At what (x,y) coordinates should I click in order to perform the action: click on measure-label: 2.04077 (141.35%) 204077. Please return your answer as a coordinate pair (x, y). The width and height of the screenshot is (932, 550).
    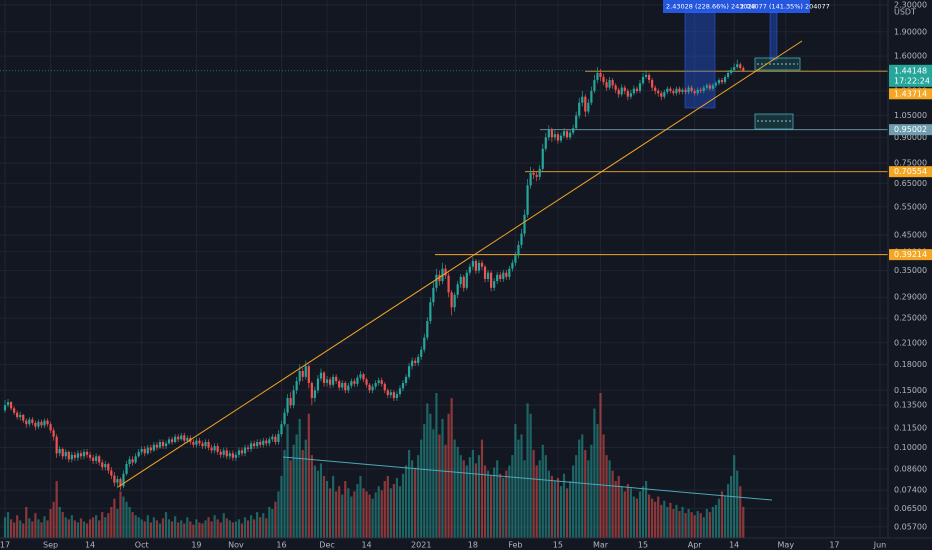
    Looking at the image, I should click on (785, 7).